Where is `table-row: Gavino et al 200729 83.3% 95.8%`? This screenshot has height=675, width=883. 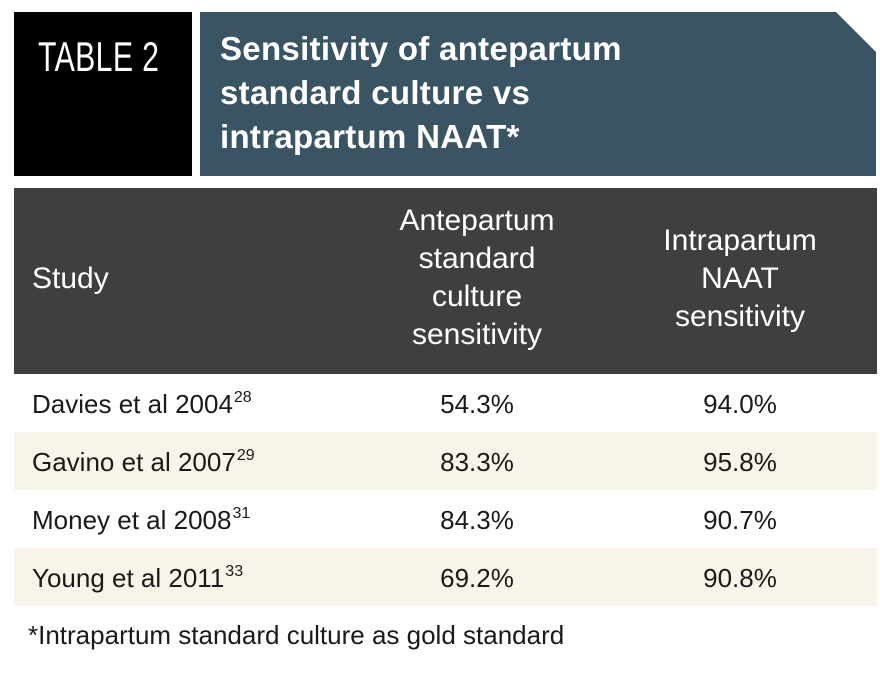 table-row: Gavino et al 200729 83.3% 95.8% is located at coordinates (445, 461).